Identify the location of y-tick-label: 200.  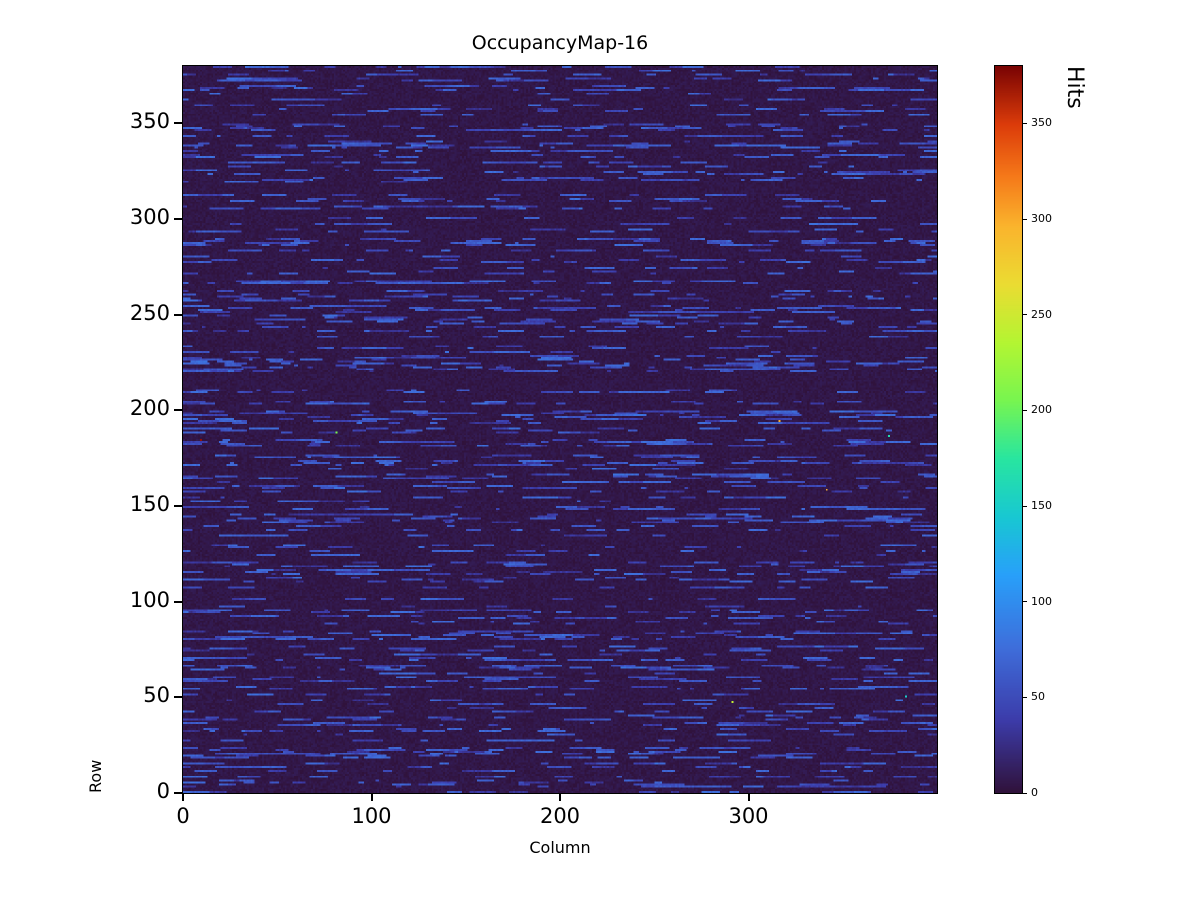
(149, 408).